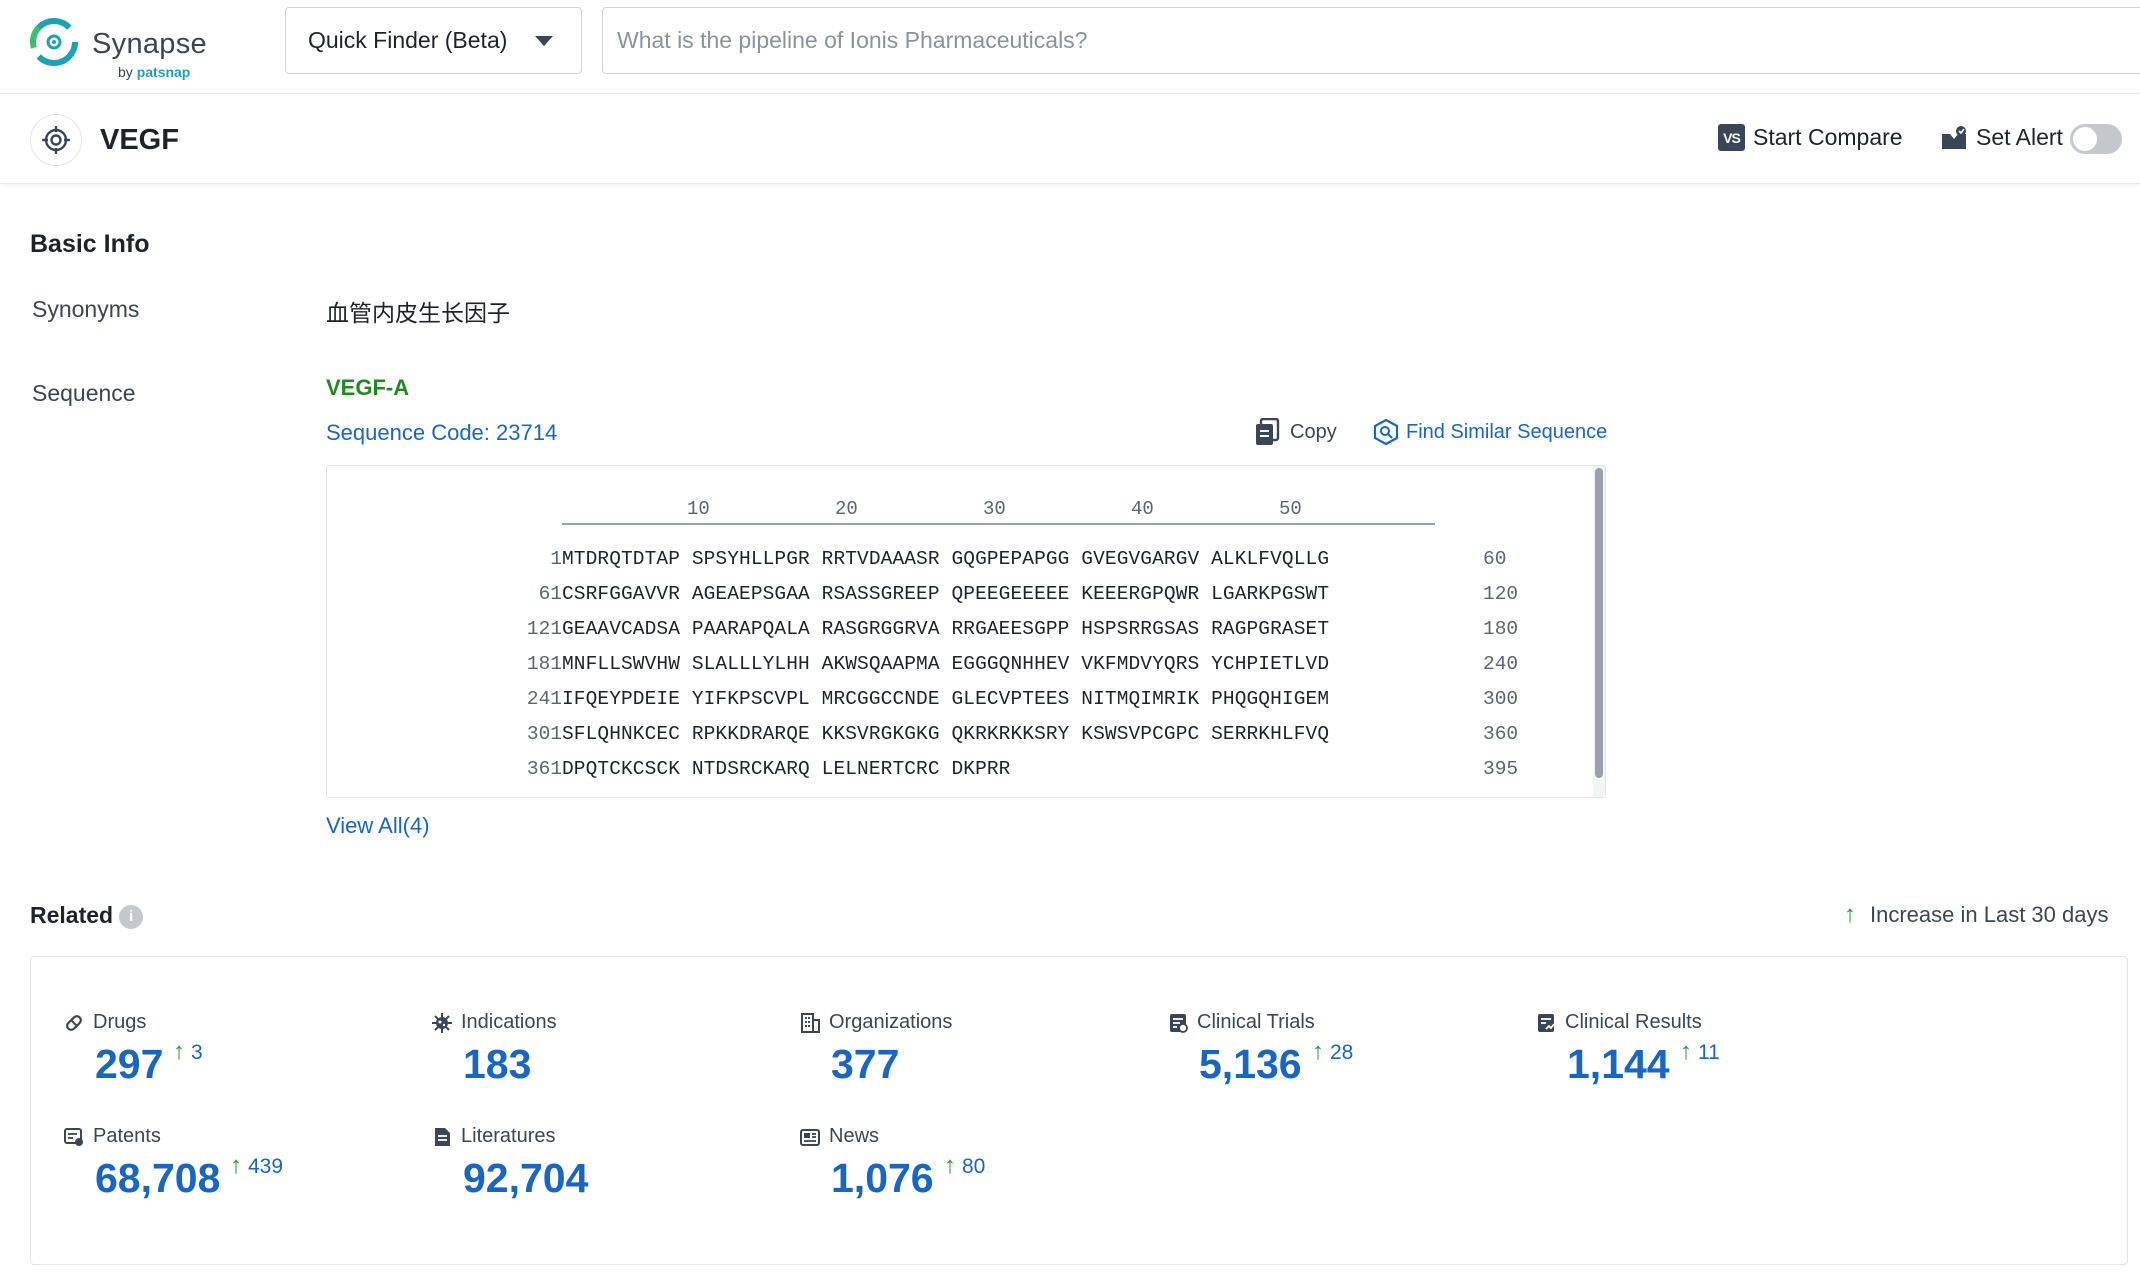  I want to click on related-title-row: Relatedi, so click(86, 915).